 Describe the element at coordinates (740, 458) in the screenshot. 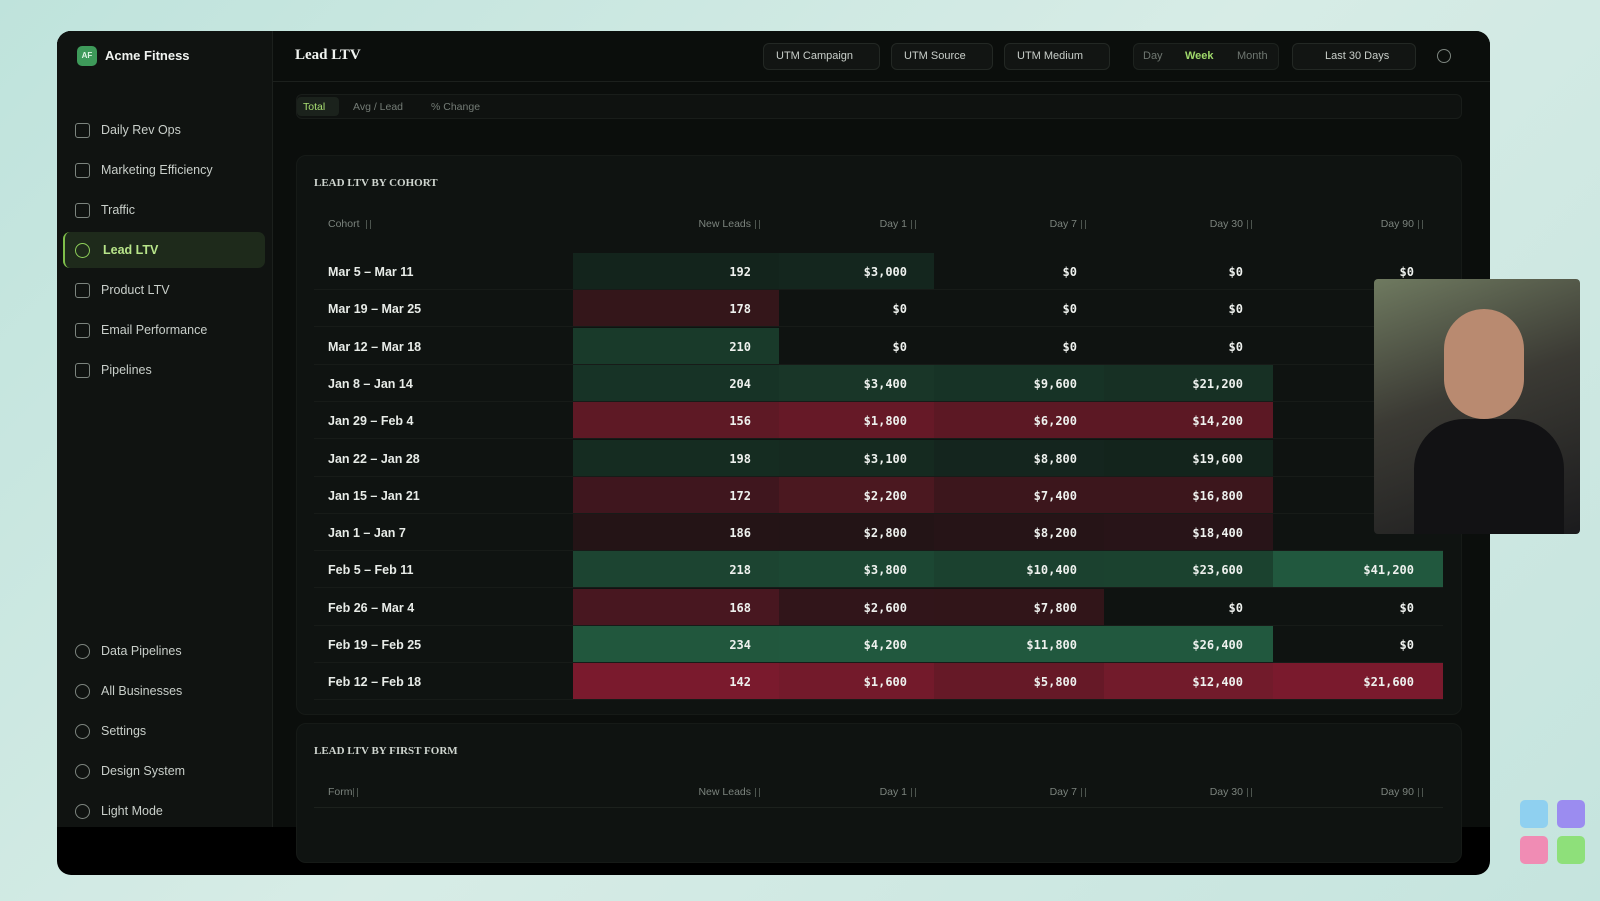

I see `cell-value: 198` at that location.